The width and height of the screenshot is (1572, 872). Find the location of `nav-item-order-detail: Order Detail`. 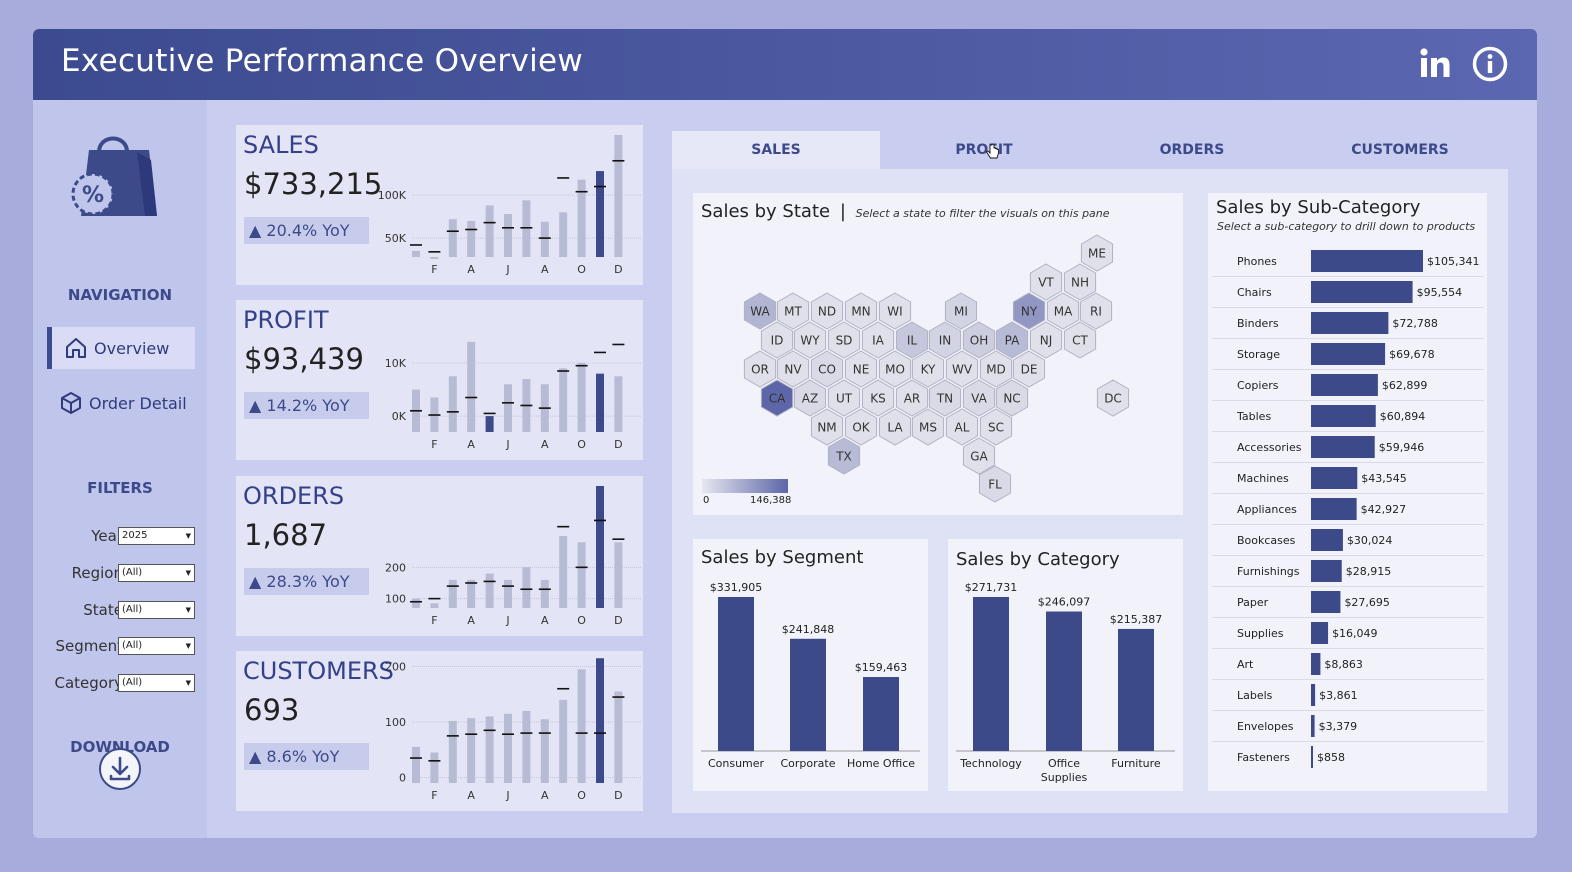

nav-item-order-detail: Order Detail is located at coordinates (121, 403).